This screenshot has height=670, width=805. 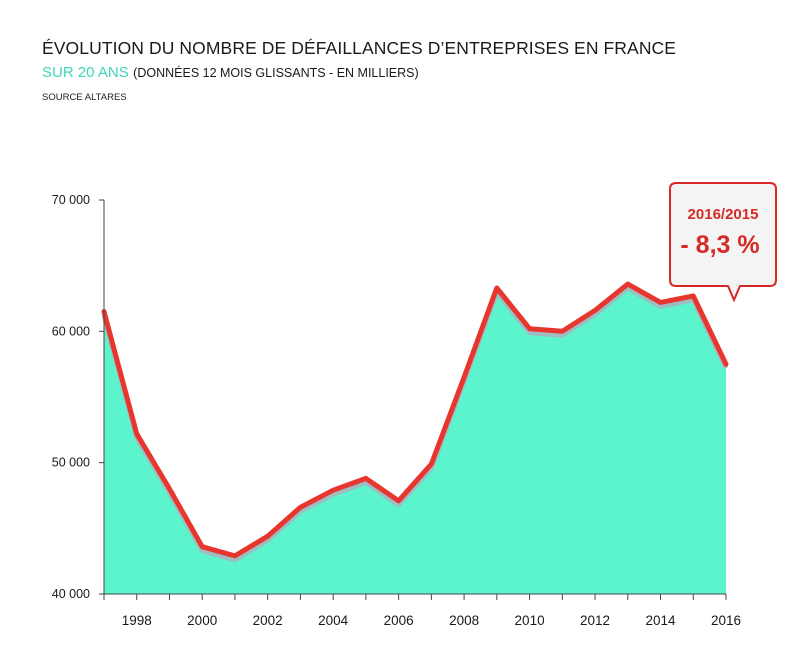 What do you see at coordinates (726, 620) in the screenshot?
I see `x-tick-label: 2016` at bounding box center [726, 620].